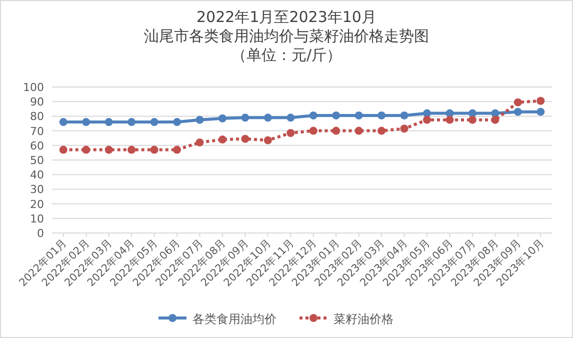  What do you see at coordinates (37, 160) in the screenshot?
I see `y-tick-label: 50` at bounding box center [37, 160].